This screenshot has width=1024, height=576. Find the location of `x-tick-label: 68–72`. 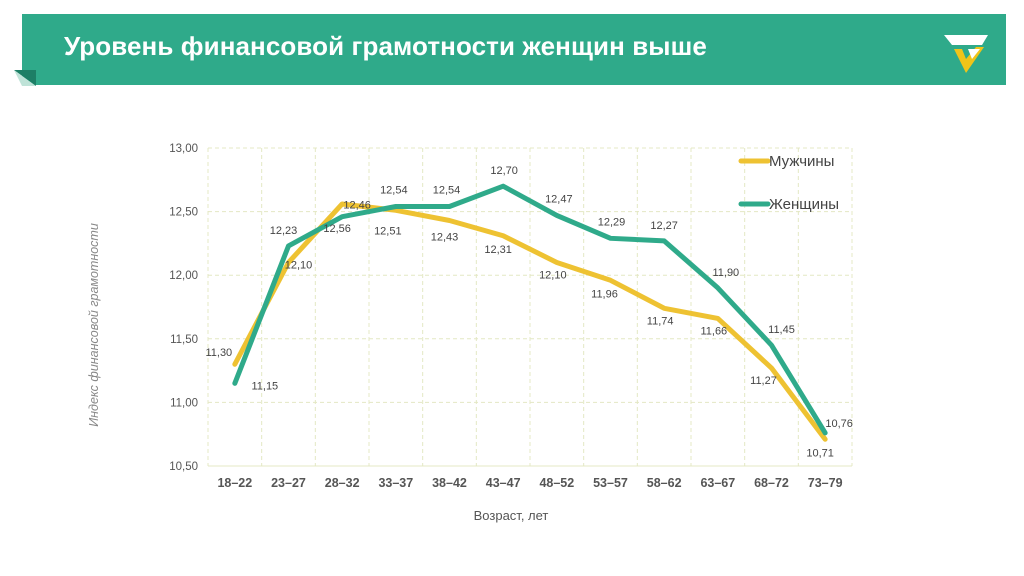

x-tick-label: 68–72 is located at coordinates (771, 483).